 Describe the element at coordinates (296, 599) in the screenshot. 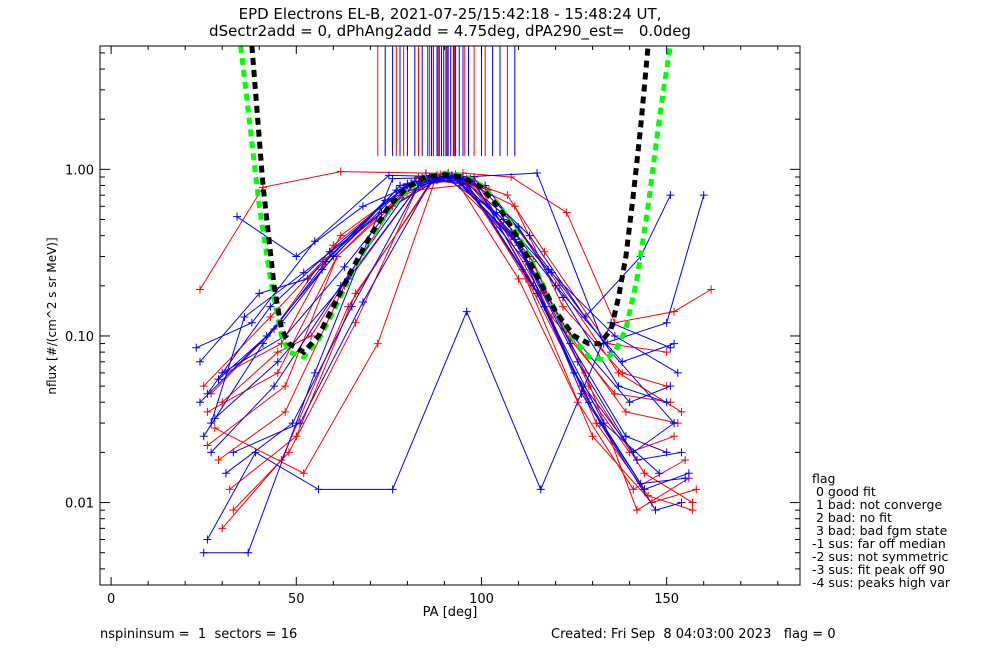

I see `x-tick-label: 50` at that location.